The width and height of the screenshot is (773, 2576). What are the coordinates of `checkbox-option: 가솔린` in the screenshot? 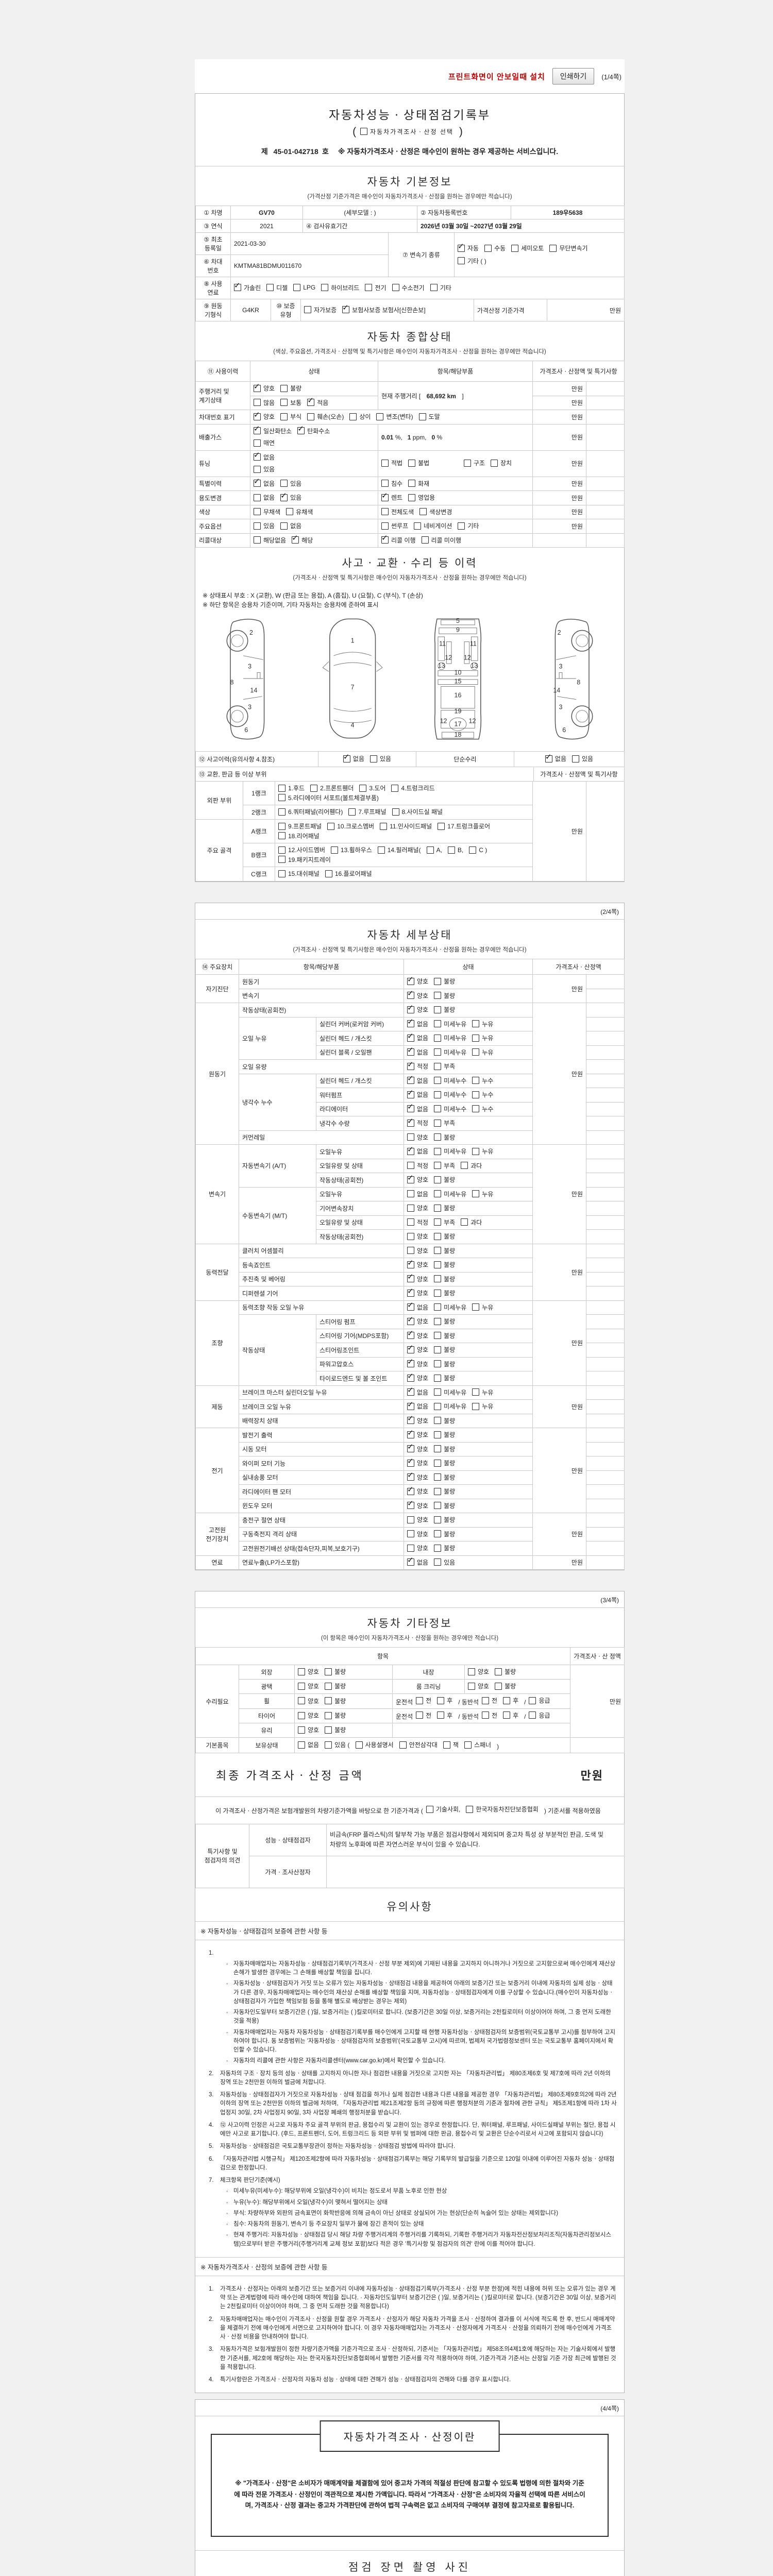 It's located at (247, 286).